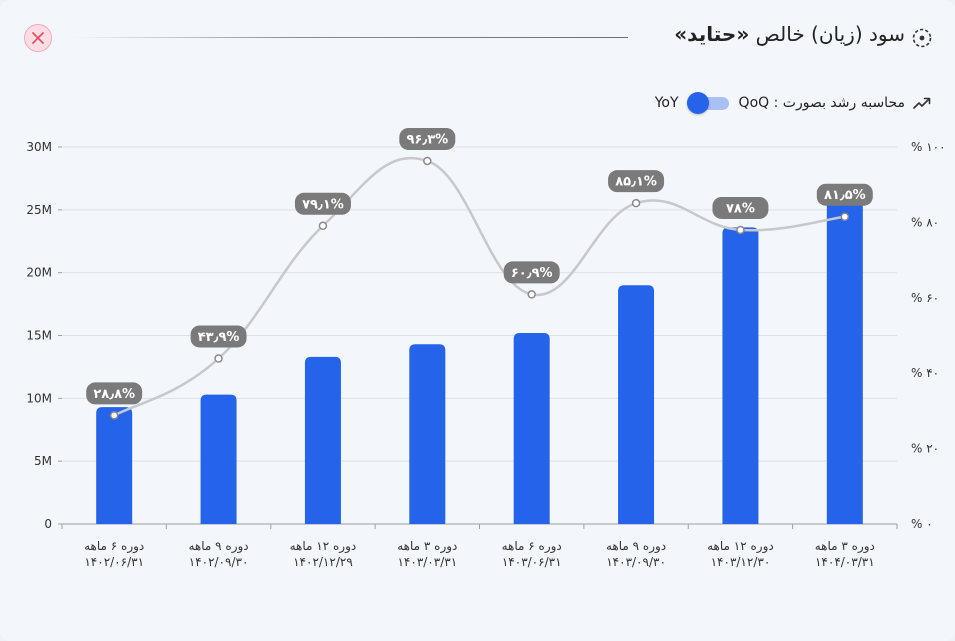  Describe the element at coordinates (427, 562) in the screenshot. I see `x-tick-label-date: ۱۴۰۳/۰۳/۳۱` at that location.